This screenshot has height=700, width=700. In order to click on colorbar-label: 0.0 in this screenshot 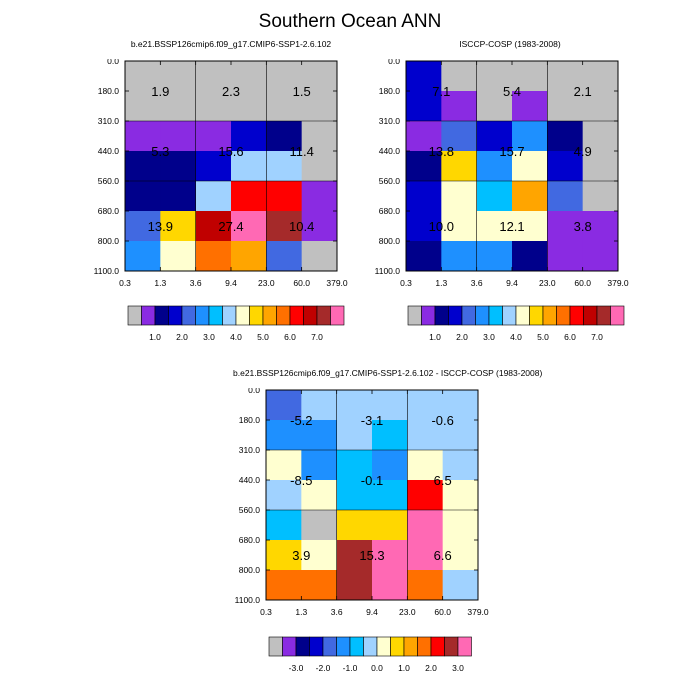, I will do `click(377, 668)`.